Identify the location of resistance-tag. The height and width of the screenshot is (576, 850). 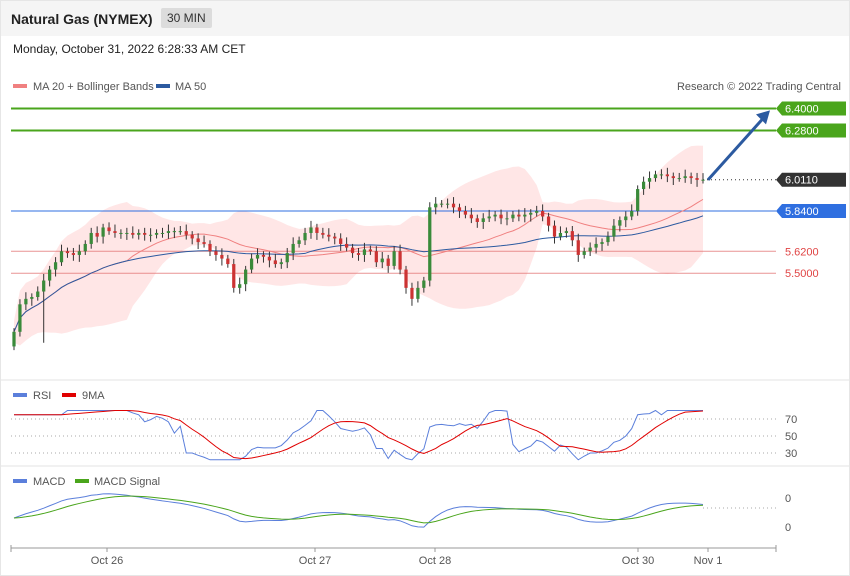
(811, 130).